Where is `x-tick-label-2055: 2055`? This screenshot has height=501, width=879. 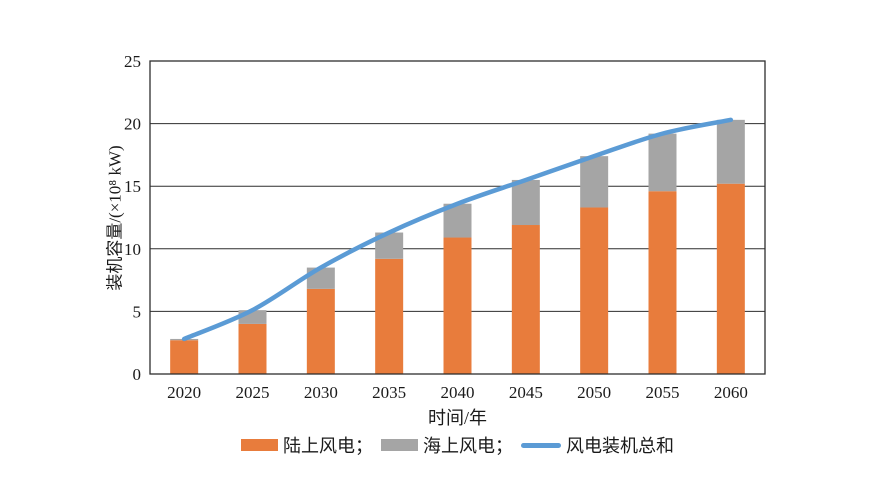 x-tick-label-2055: 2055 is located at coordinates (663, 392).